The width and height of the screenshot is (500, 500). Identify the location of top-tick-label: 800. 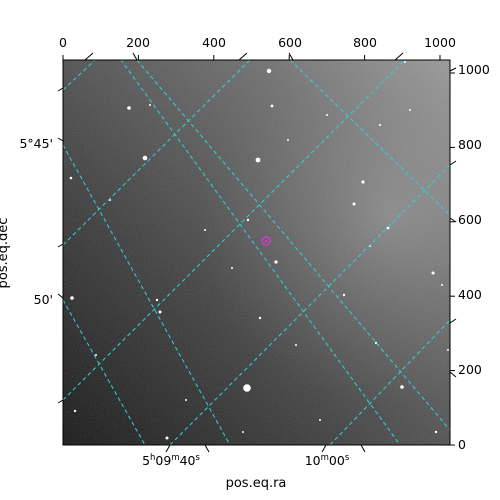
(365, 42).